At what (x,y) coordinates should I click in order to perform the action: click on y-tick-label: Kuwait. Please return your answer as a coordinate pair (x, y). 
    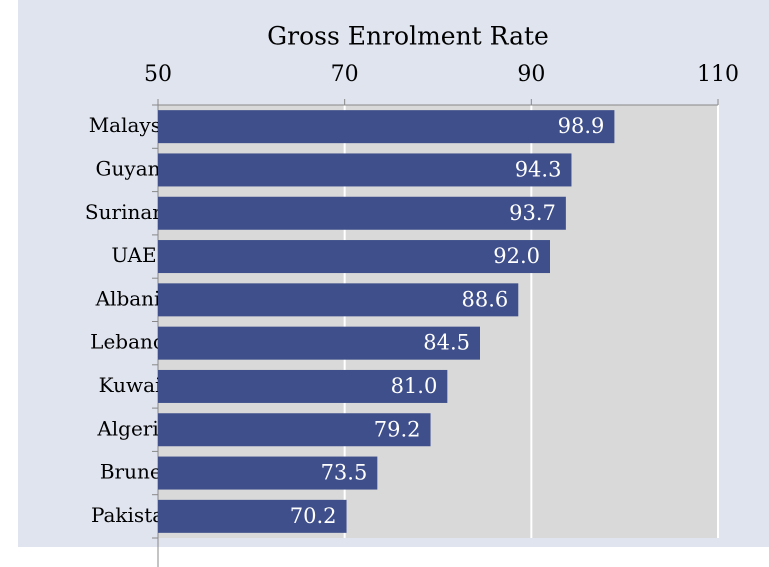
    Looking at the image, I should click on (134, 385).